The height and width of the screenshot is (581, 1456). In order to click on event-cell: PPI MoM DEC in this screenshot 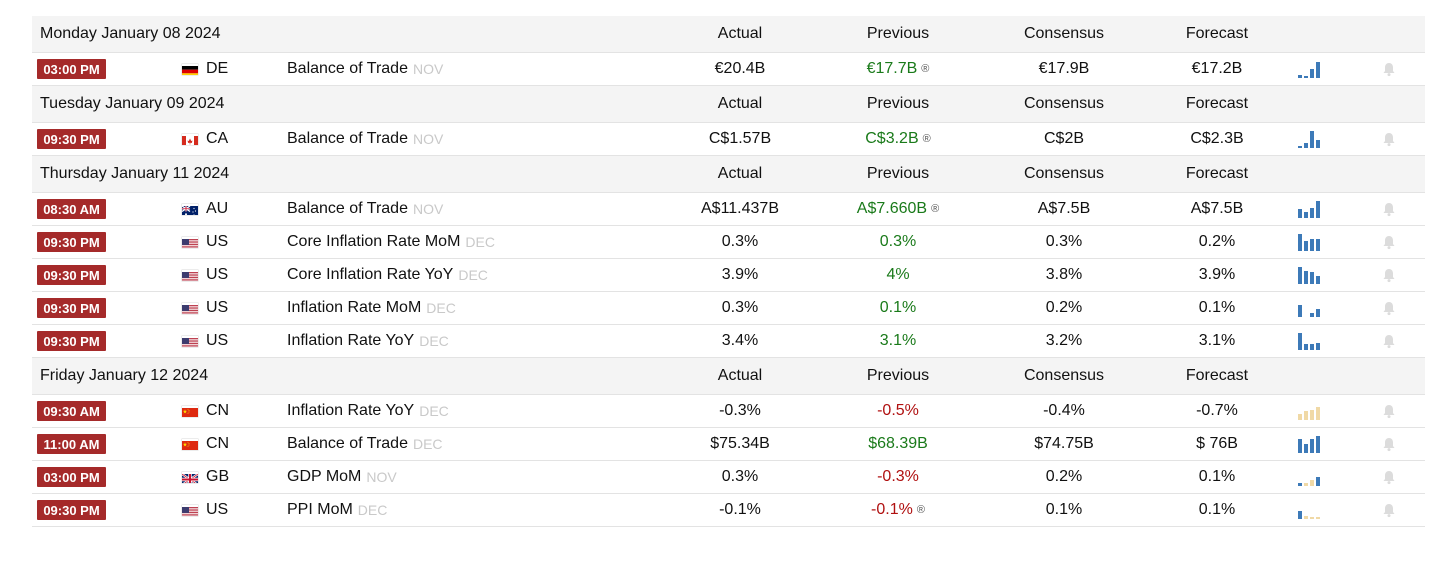, I will do `click(337, 510)`.